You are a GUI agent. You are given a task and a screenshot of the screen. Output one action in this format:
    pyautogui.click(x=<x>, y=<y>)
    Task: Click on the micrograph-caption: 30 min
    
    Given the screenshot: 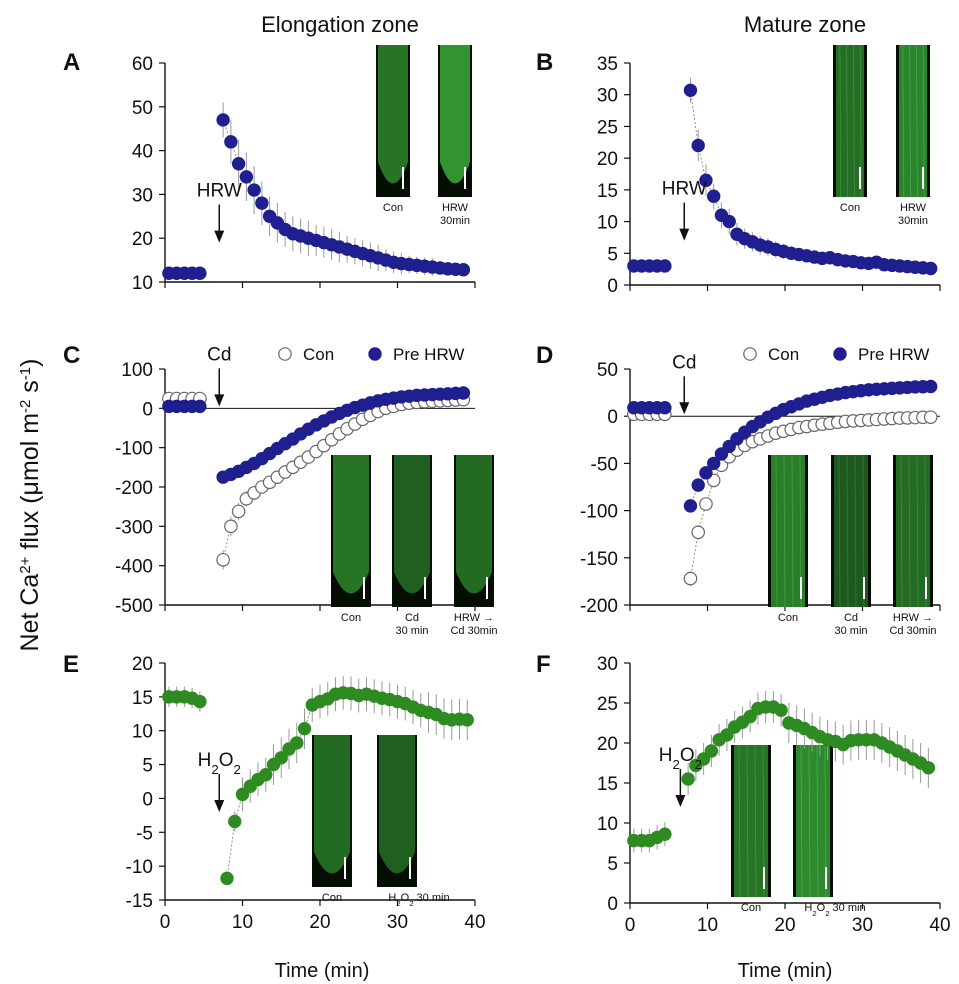 What is the action you would take?
    pyautogui.click(x=850, y=631)
    